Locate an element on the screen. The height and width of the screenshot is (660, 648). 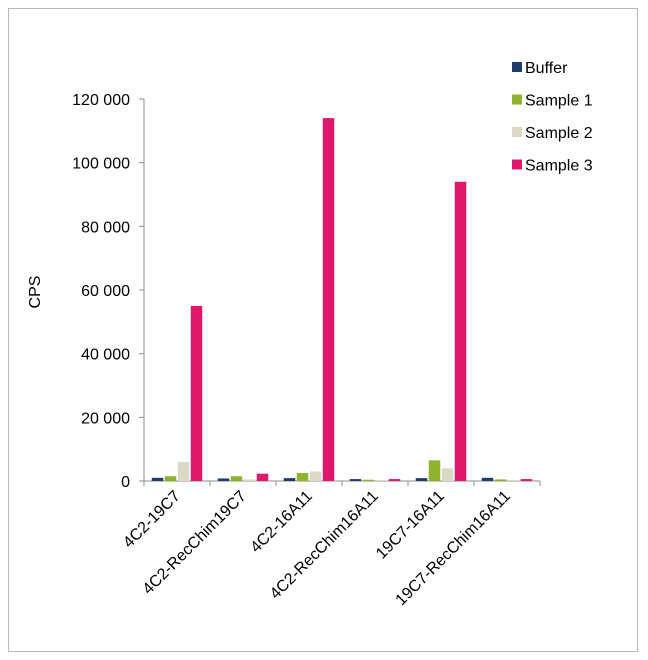
legend-label: Sample 3 is located at coordinates (559, 166).